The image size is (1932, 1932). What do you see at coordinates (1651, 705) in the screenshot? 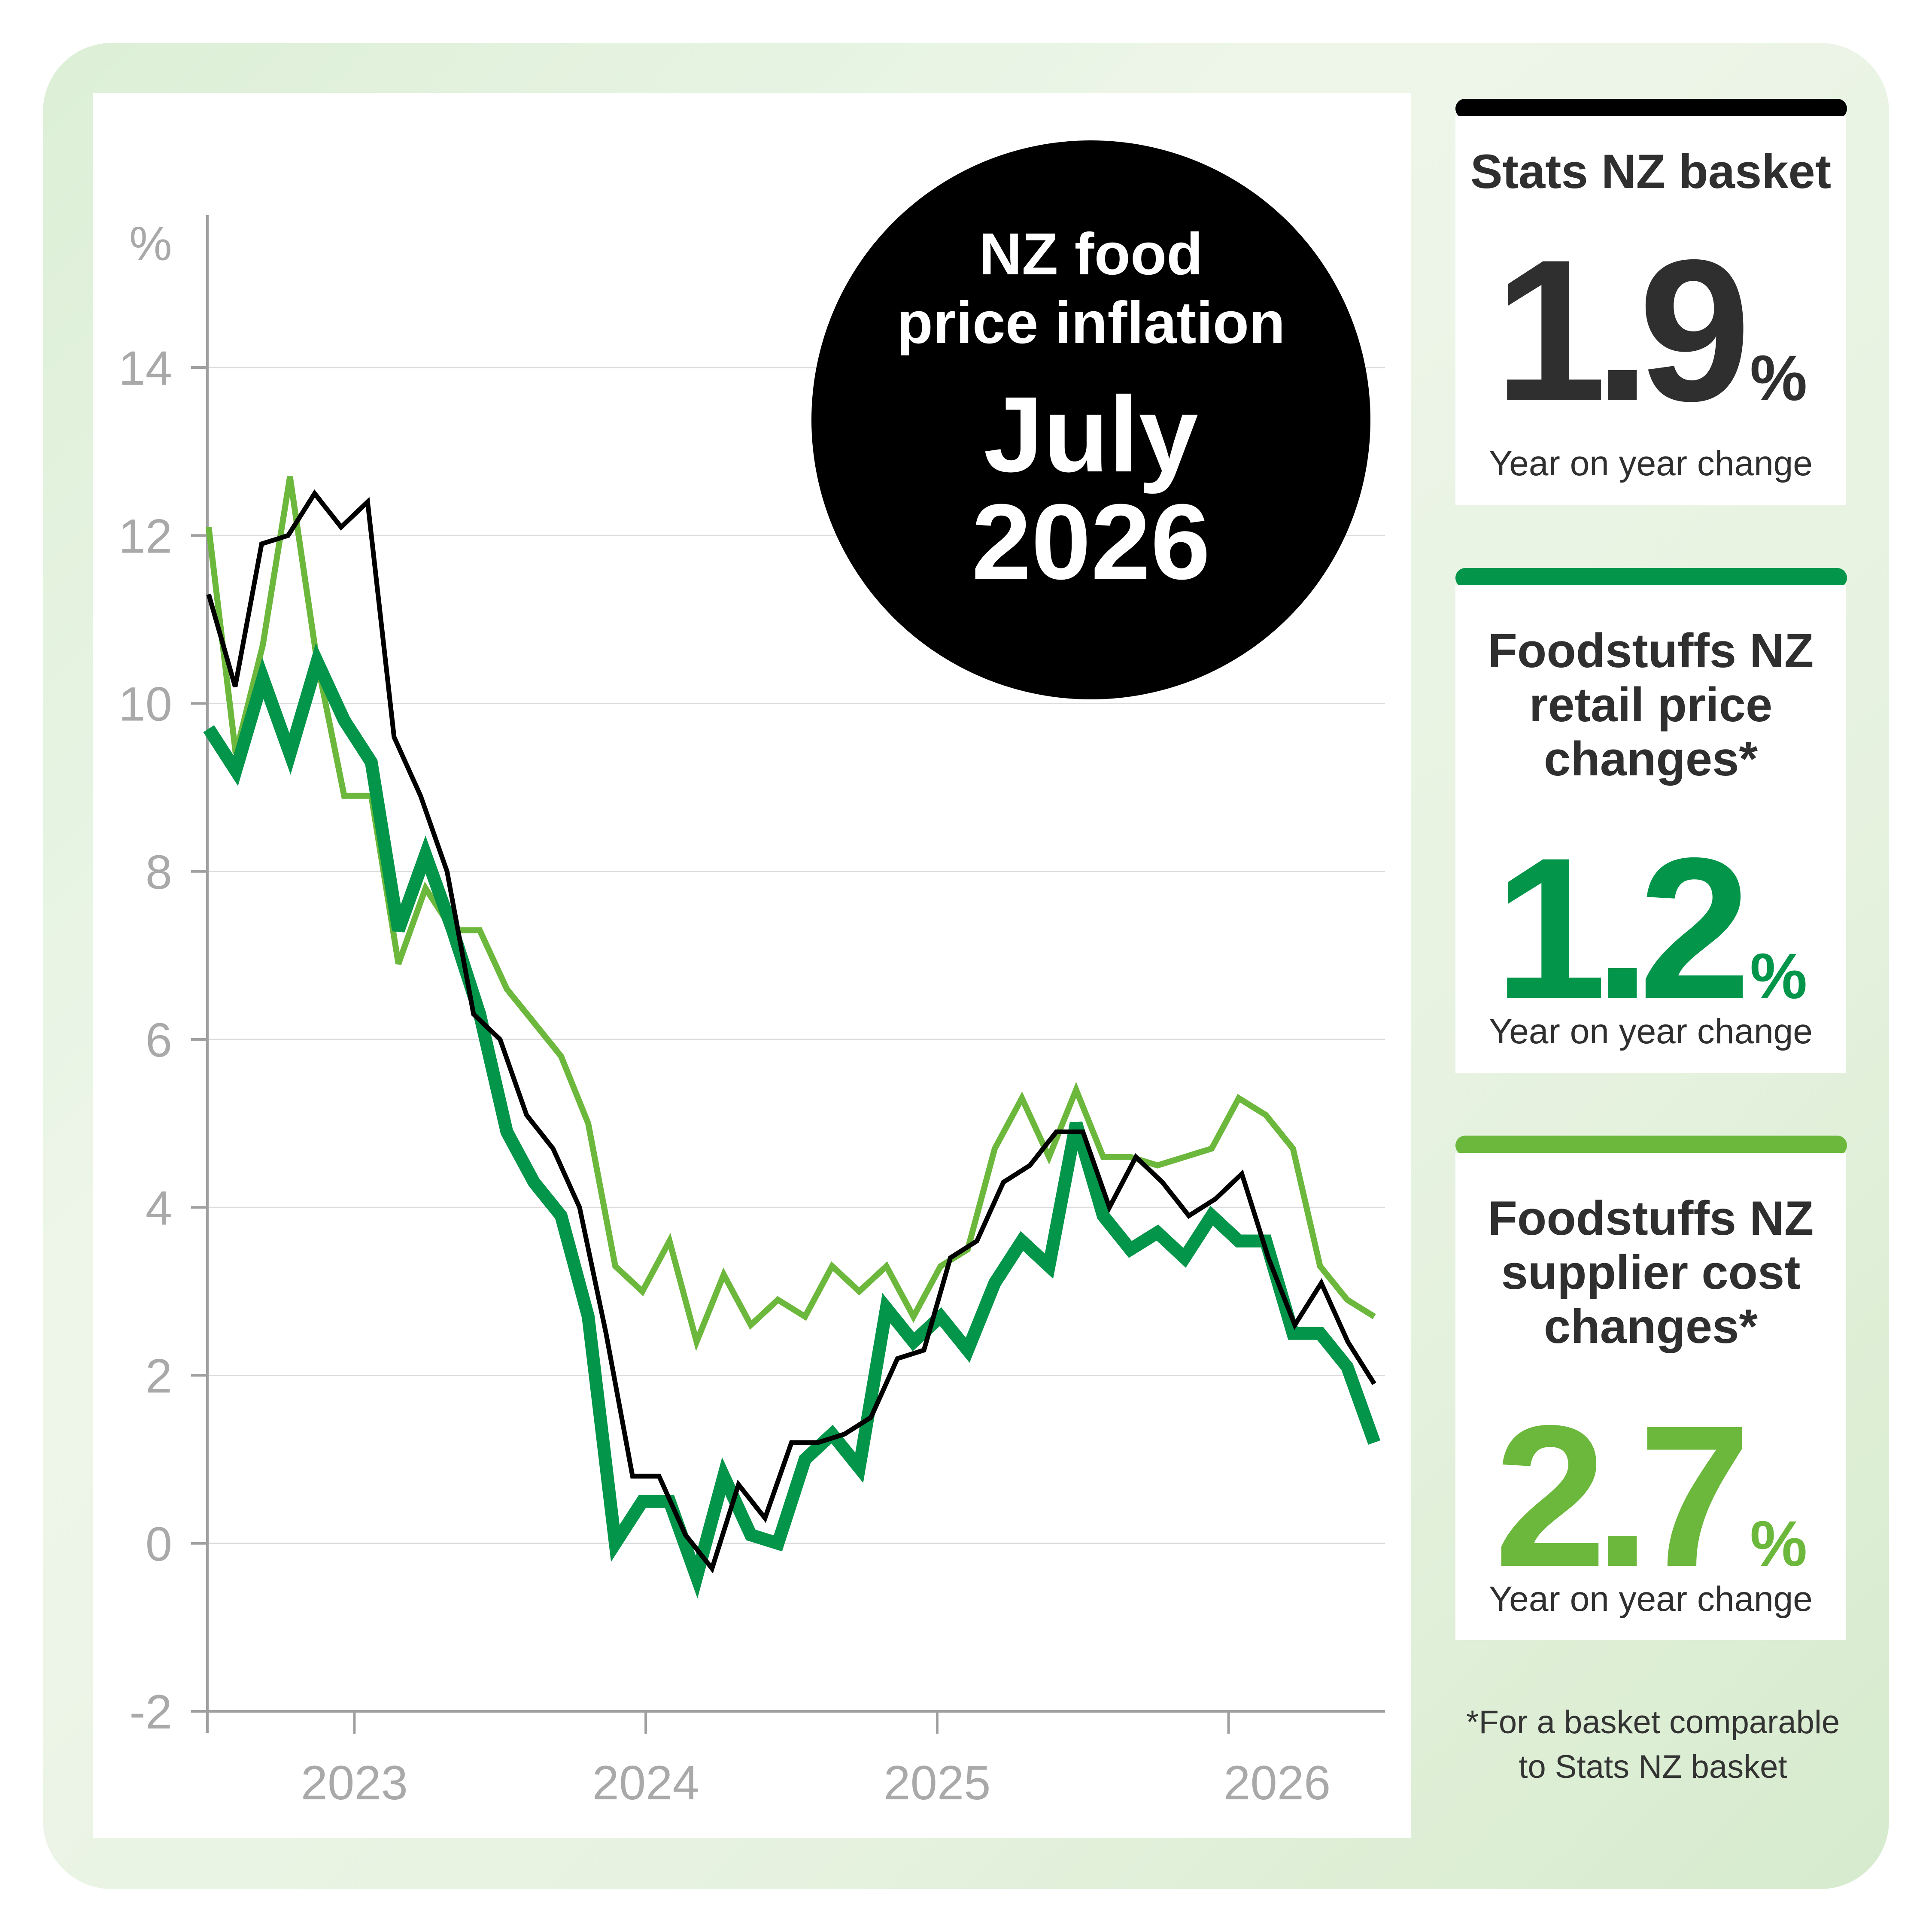
I see `retail-heading: Foodstuffs NZ retail price changes*` at bounding box center [1651, 705].